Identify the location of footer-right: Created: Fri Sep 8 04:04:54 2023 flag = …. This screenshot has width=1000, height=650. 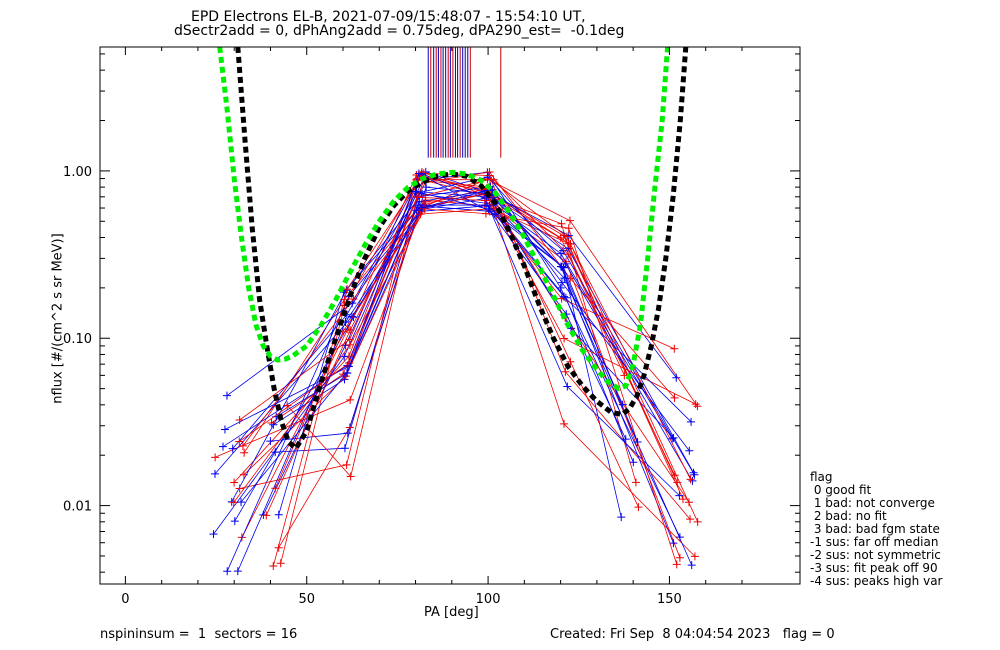
(692, 634).